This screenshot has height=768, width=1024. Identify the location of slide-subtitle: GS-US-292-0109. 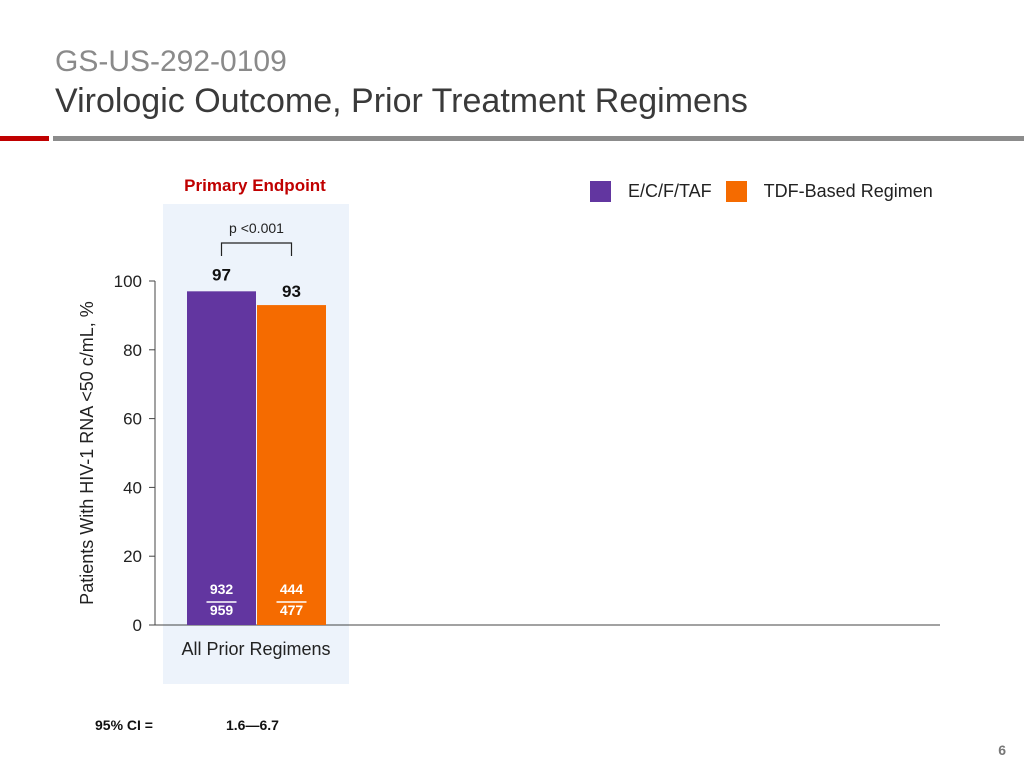
(171, 61).